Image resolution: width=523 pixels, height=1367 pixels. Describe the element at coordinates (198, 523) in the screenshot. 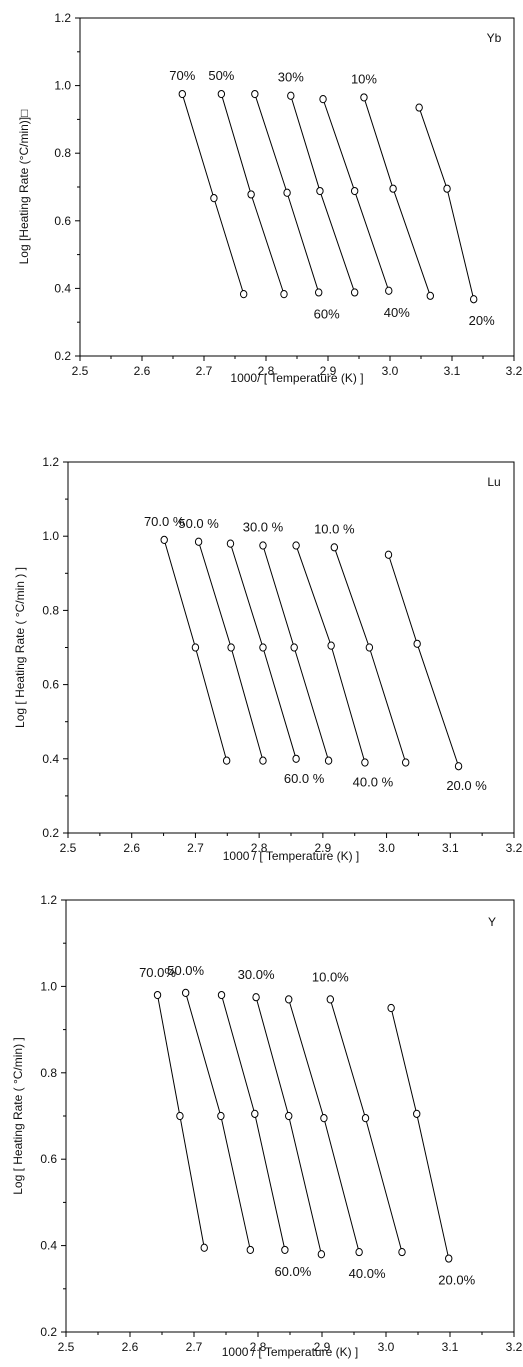

I see `series-label-top: 50.0 %` at that location.